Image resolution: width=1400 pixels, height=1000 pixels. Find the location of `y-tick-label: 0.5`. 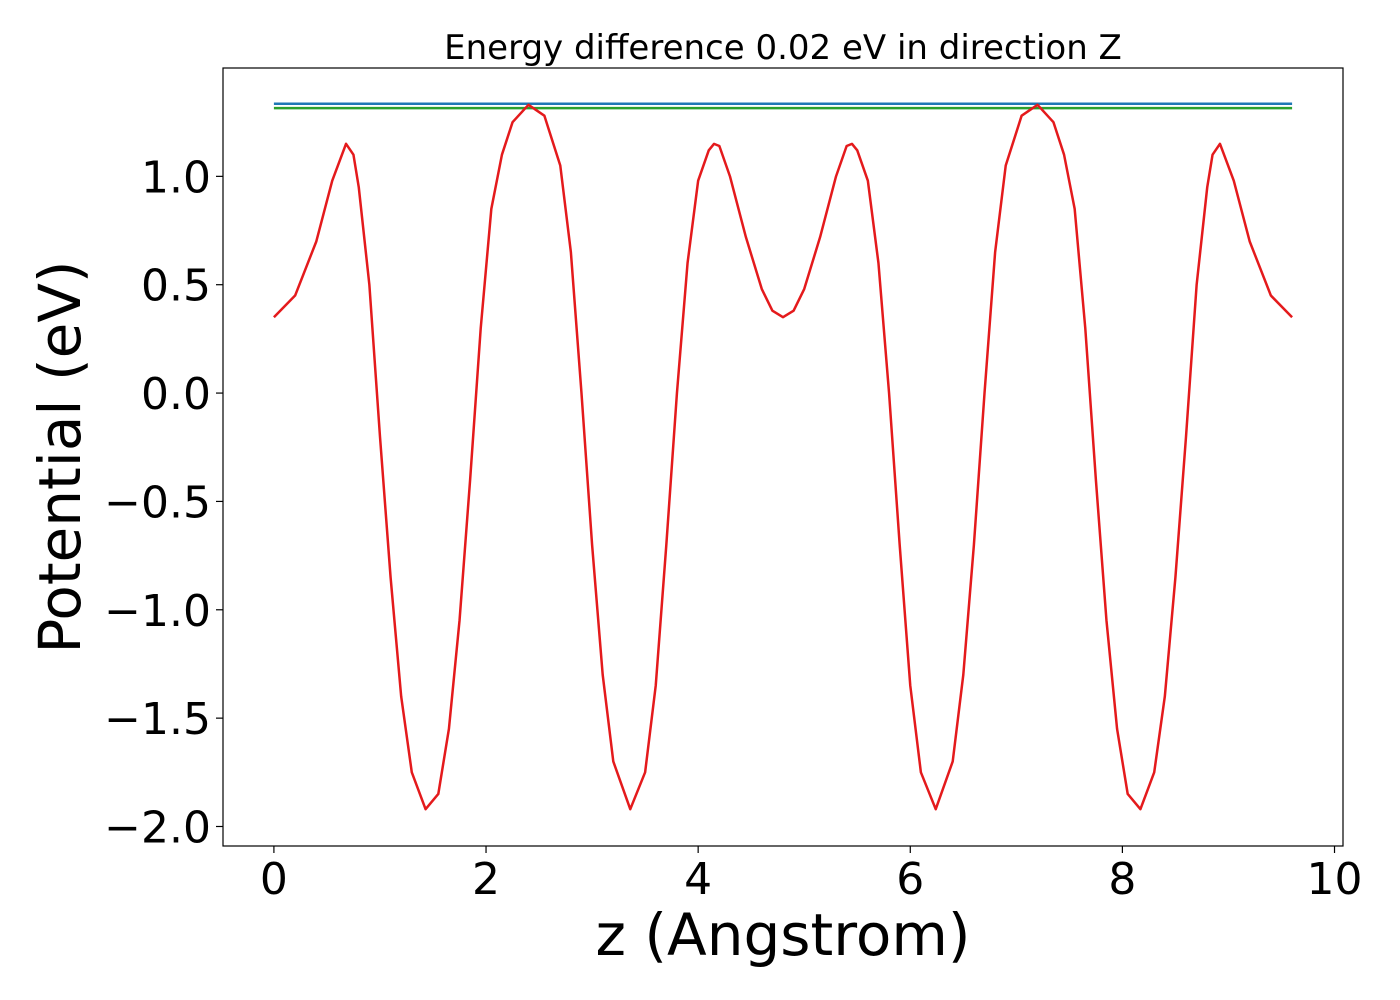

y-tick-label: 0.5 is located at coordinates (176, 286).